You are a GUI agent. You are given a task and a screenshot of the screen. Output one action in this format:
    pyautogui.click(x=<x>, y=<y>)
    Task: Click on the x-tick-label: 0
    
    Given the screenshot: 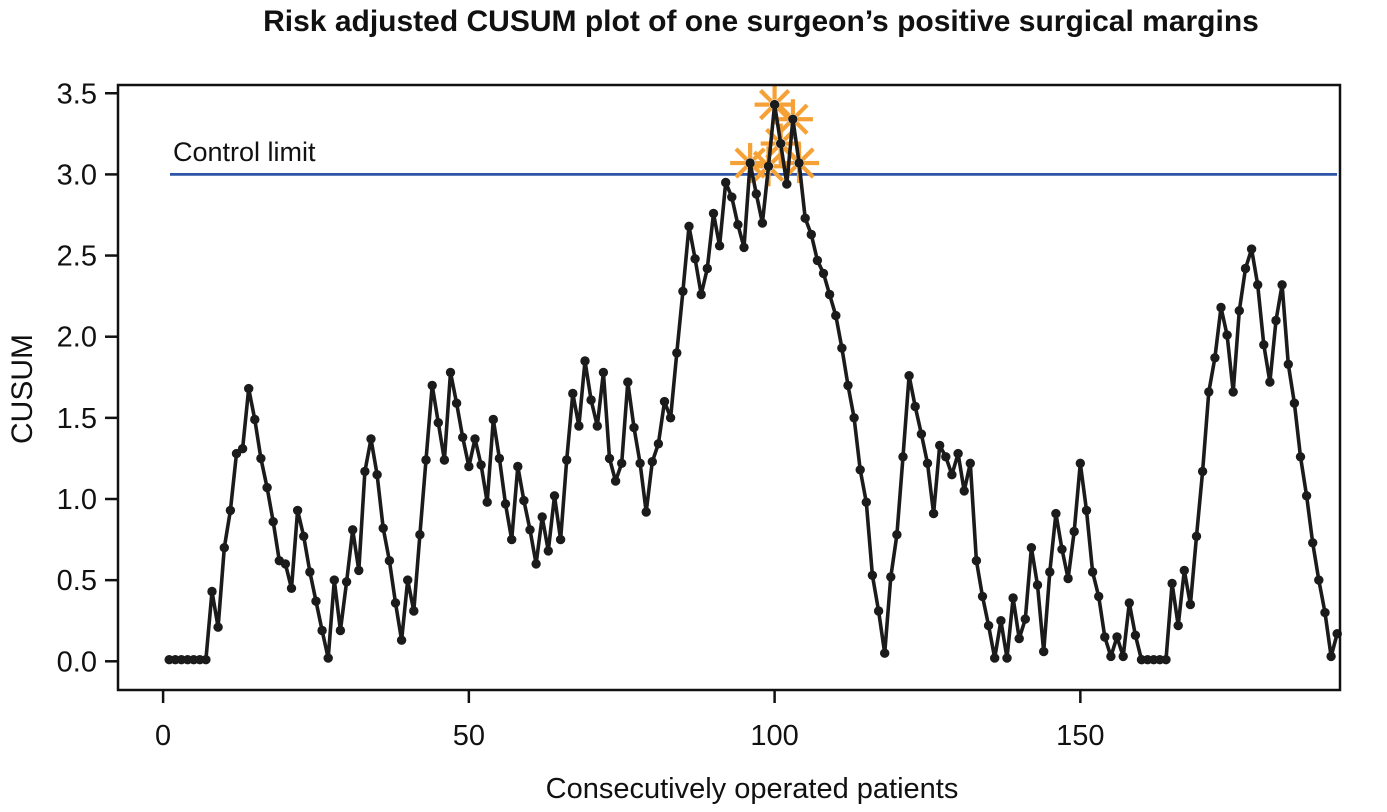 What is the action you would take?
    pyautogui.click(x=163, y=736)
    